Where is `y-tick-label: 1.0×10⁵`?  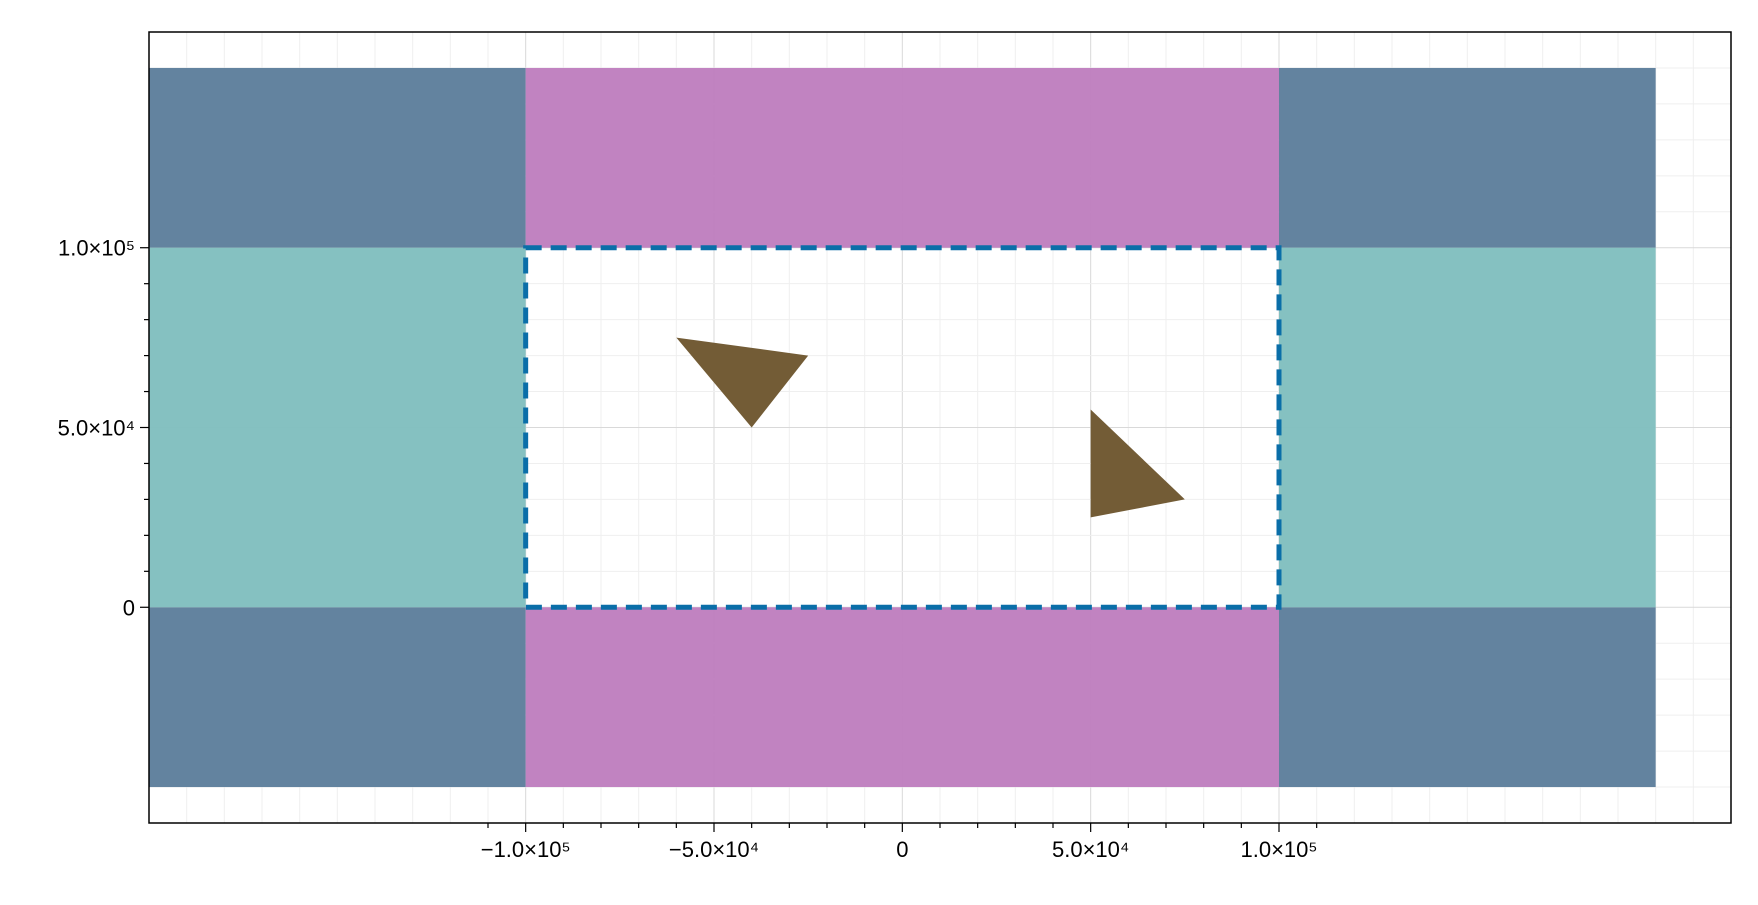
y-tick-label: 1.0×10⁵ is located at coordinates (96, 248).